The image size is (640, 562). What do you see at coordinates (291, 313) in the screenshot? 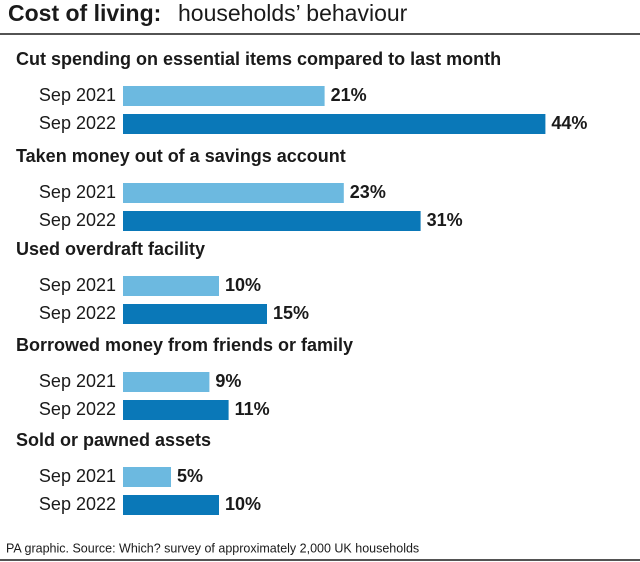
I see `value-label: 15%` at bounding box center [291, 313].